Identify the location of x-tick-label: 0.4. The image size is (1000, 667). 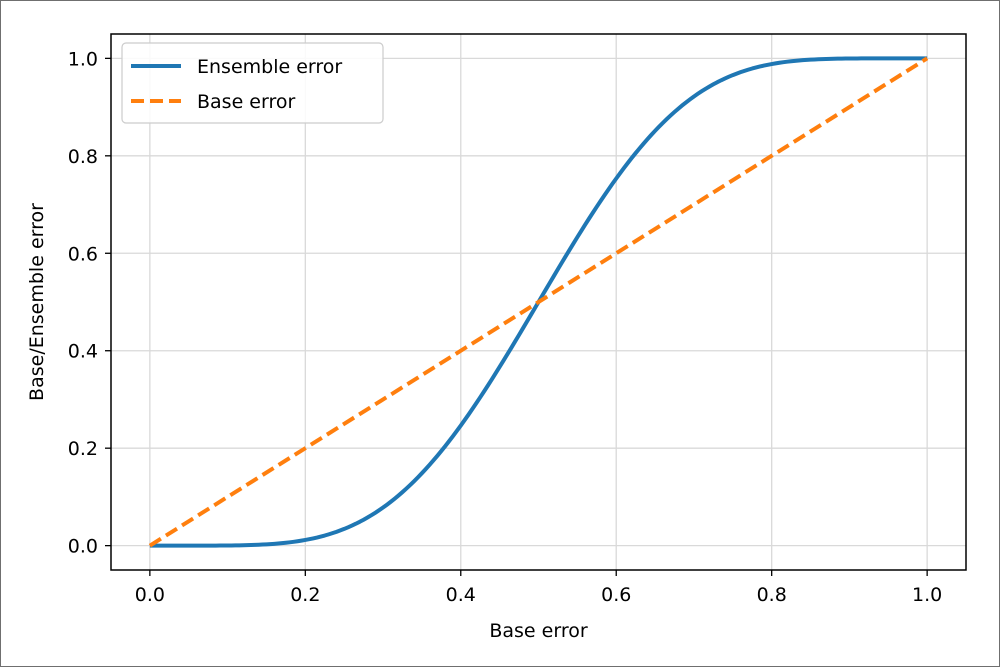
(461, 595).